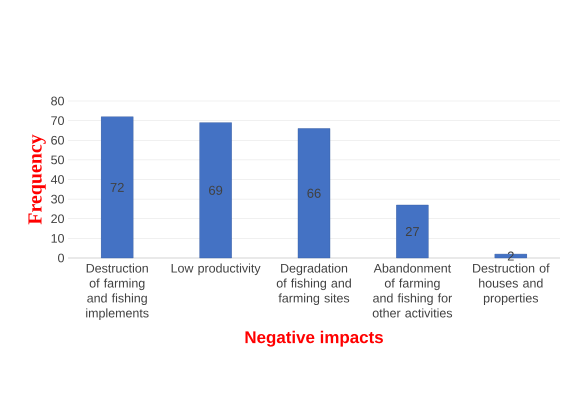 This screenshot has width=571, height=403. What do you see at coordinates (57, 179) in the screenshot?
I see `y-tick-label: 40` at bounding box center [57, 179].